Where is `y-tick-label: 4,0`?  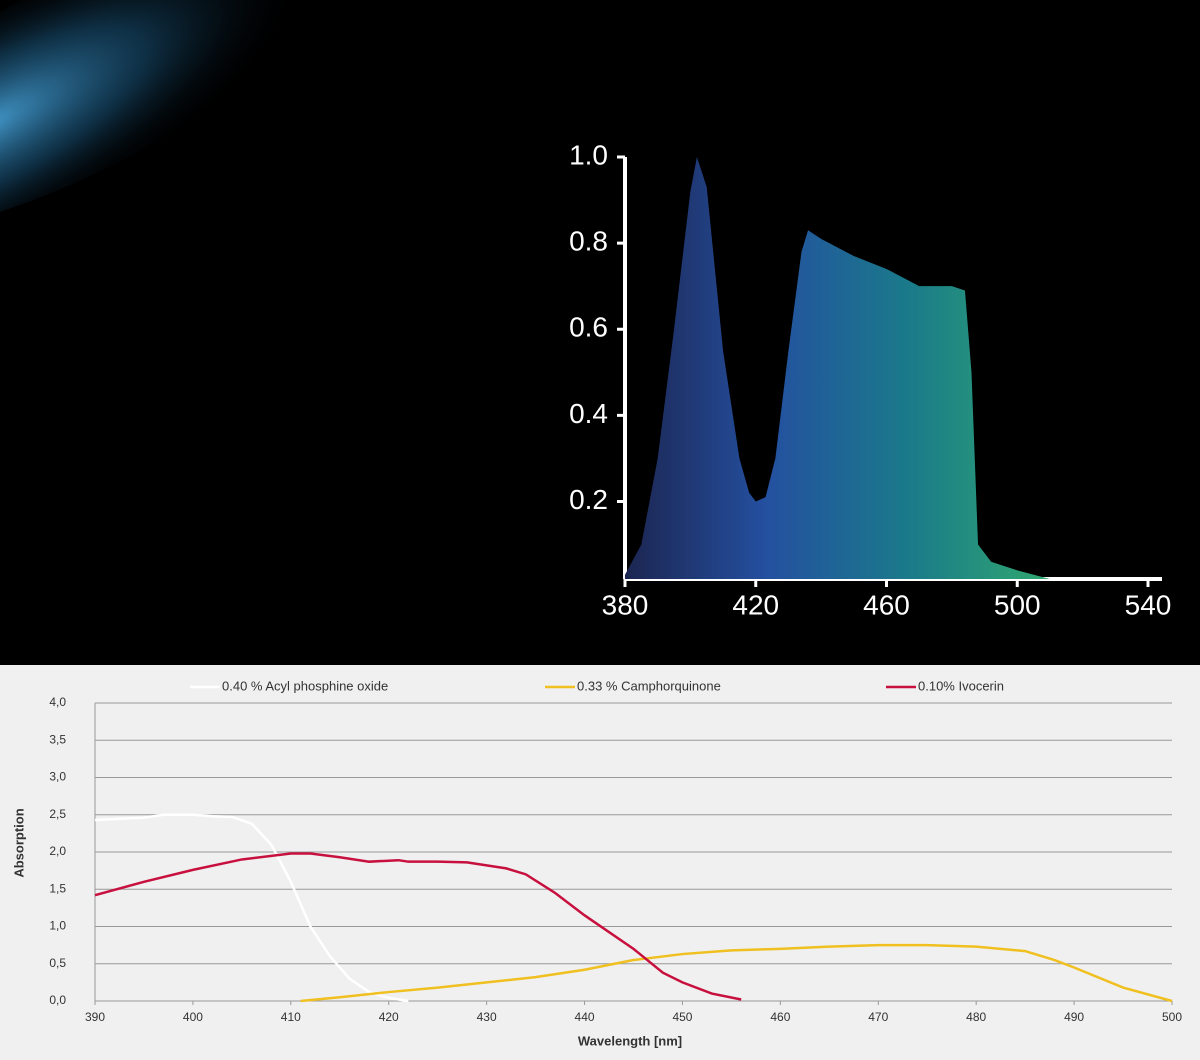
y-tick-label: 4,0 is located at coordinates (57, 702).